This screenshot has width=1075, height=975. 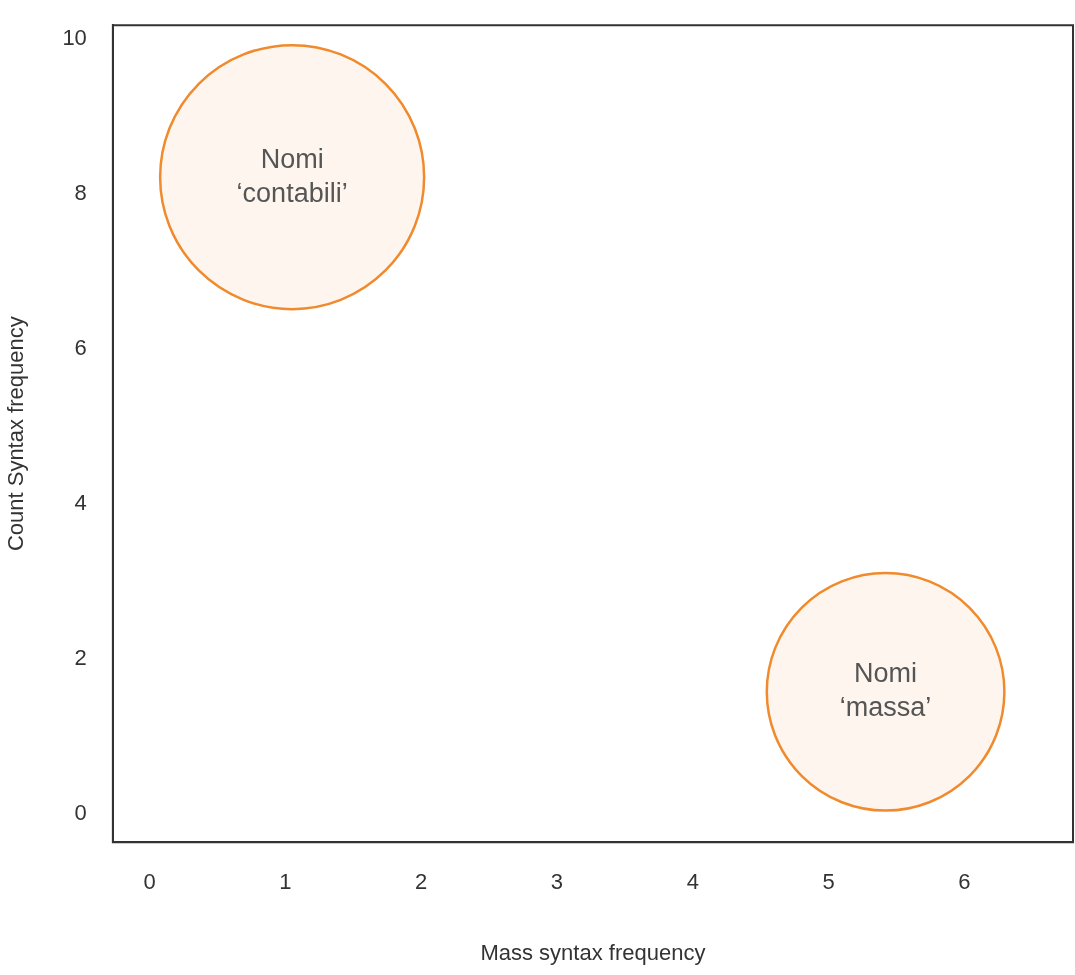 I want to click on x-tick-label: 1, so click(x=285, y=882).